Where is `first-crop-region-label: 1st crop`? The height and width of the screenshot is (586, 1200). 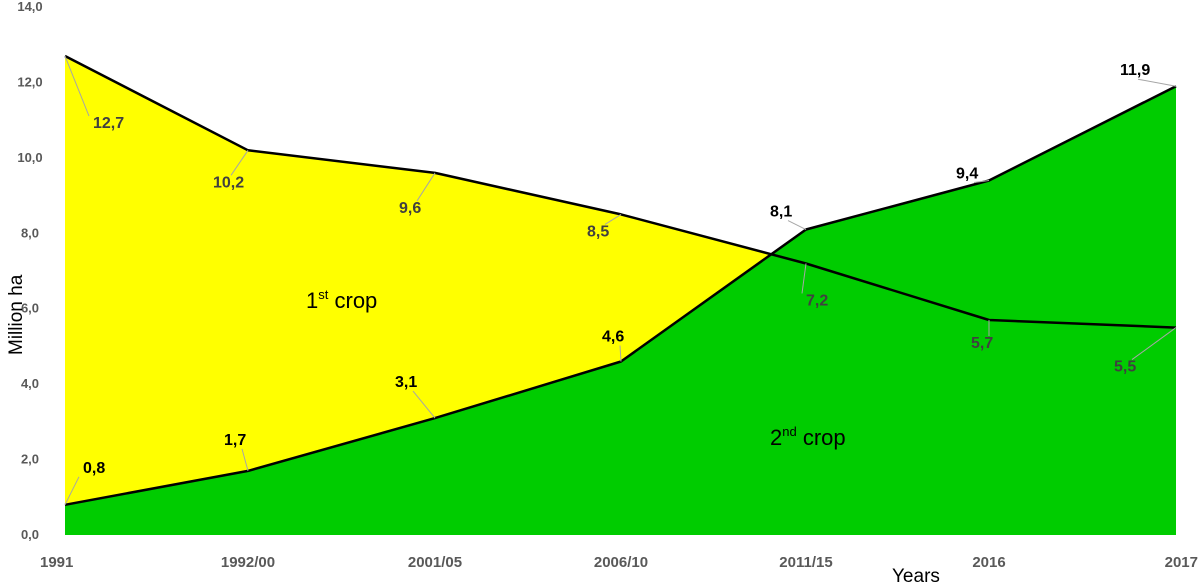
first-crop-region-label: 1st crop is located at coordinates (341, 300).